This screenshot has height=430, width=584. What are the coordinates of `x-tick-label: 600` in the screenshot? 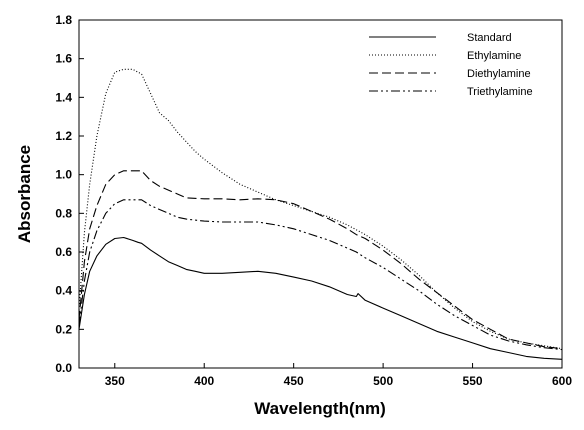 It's located at (562, 381).